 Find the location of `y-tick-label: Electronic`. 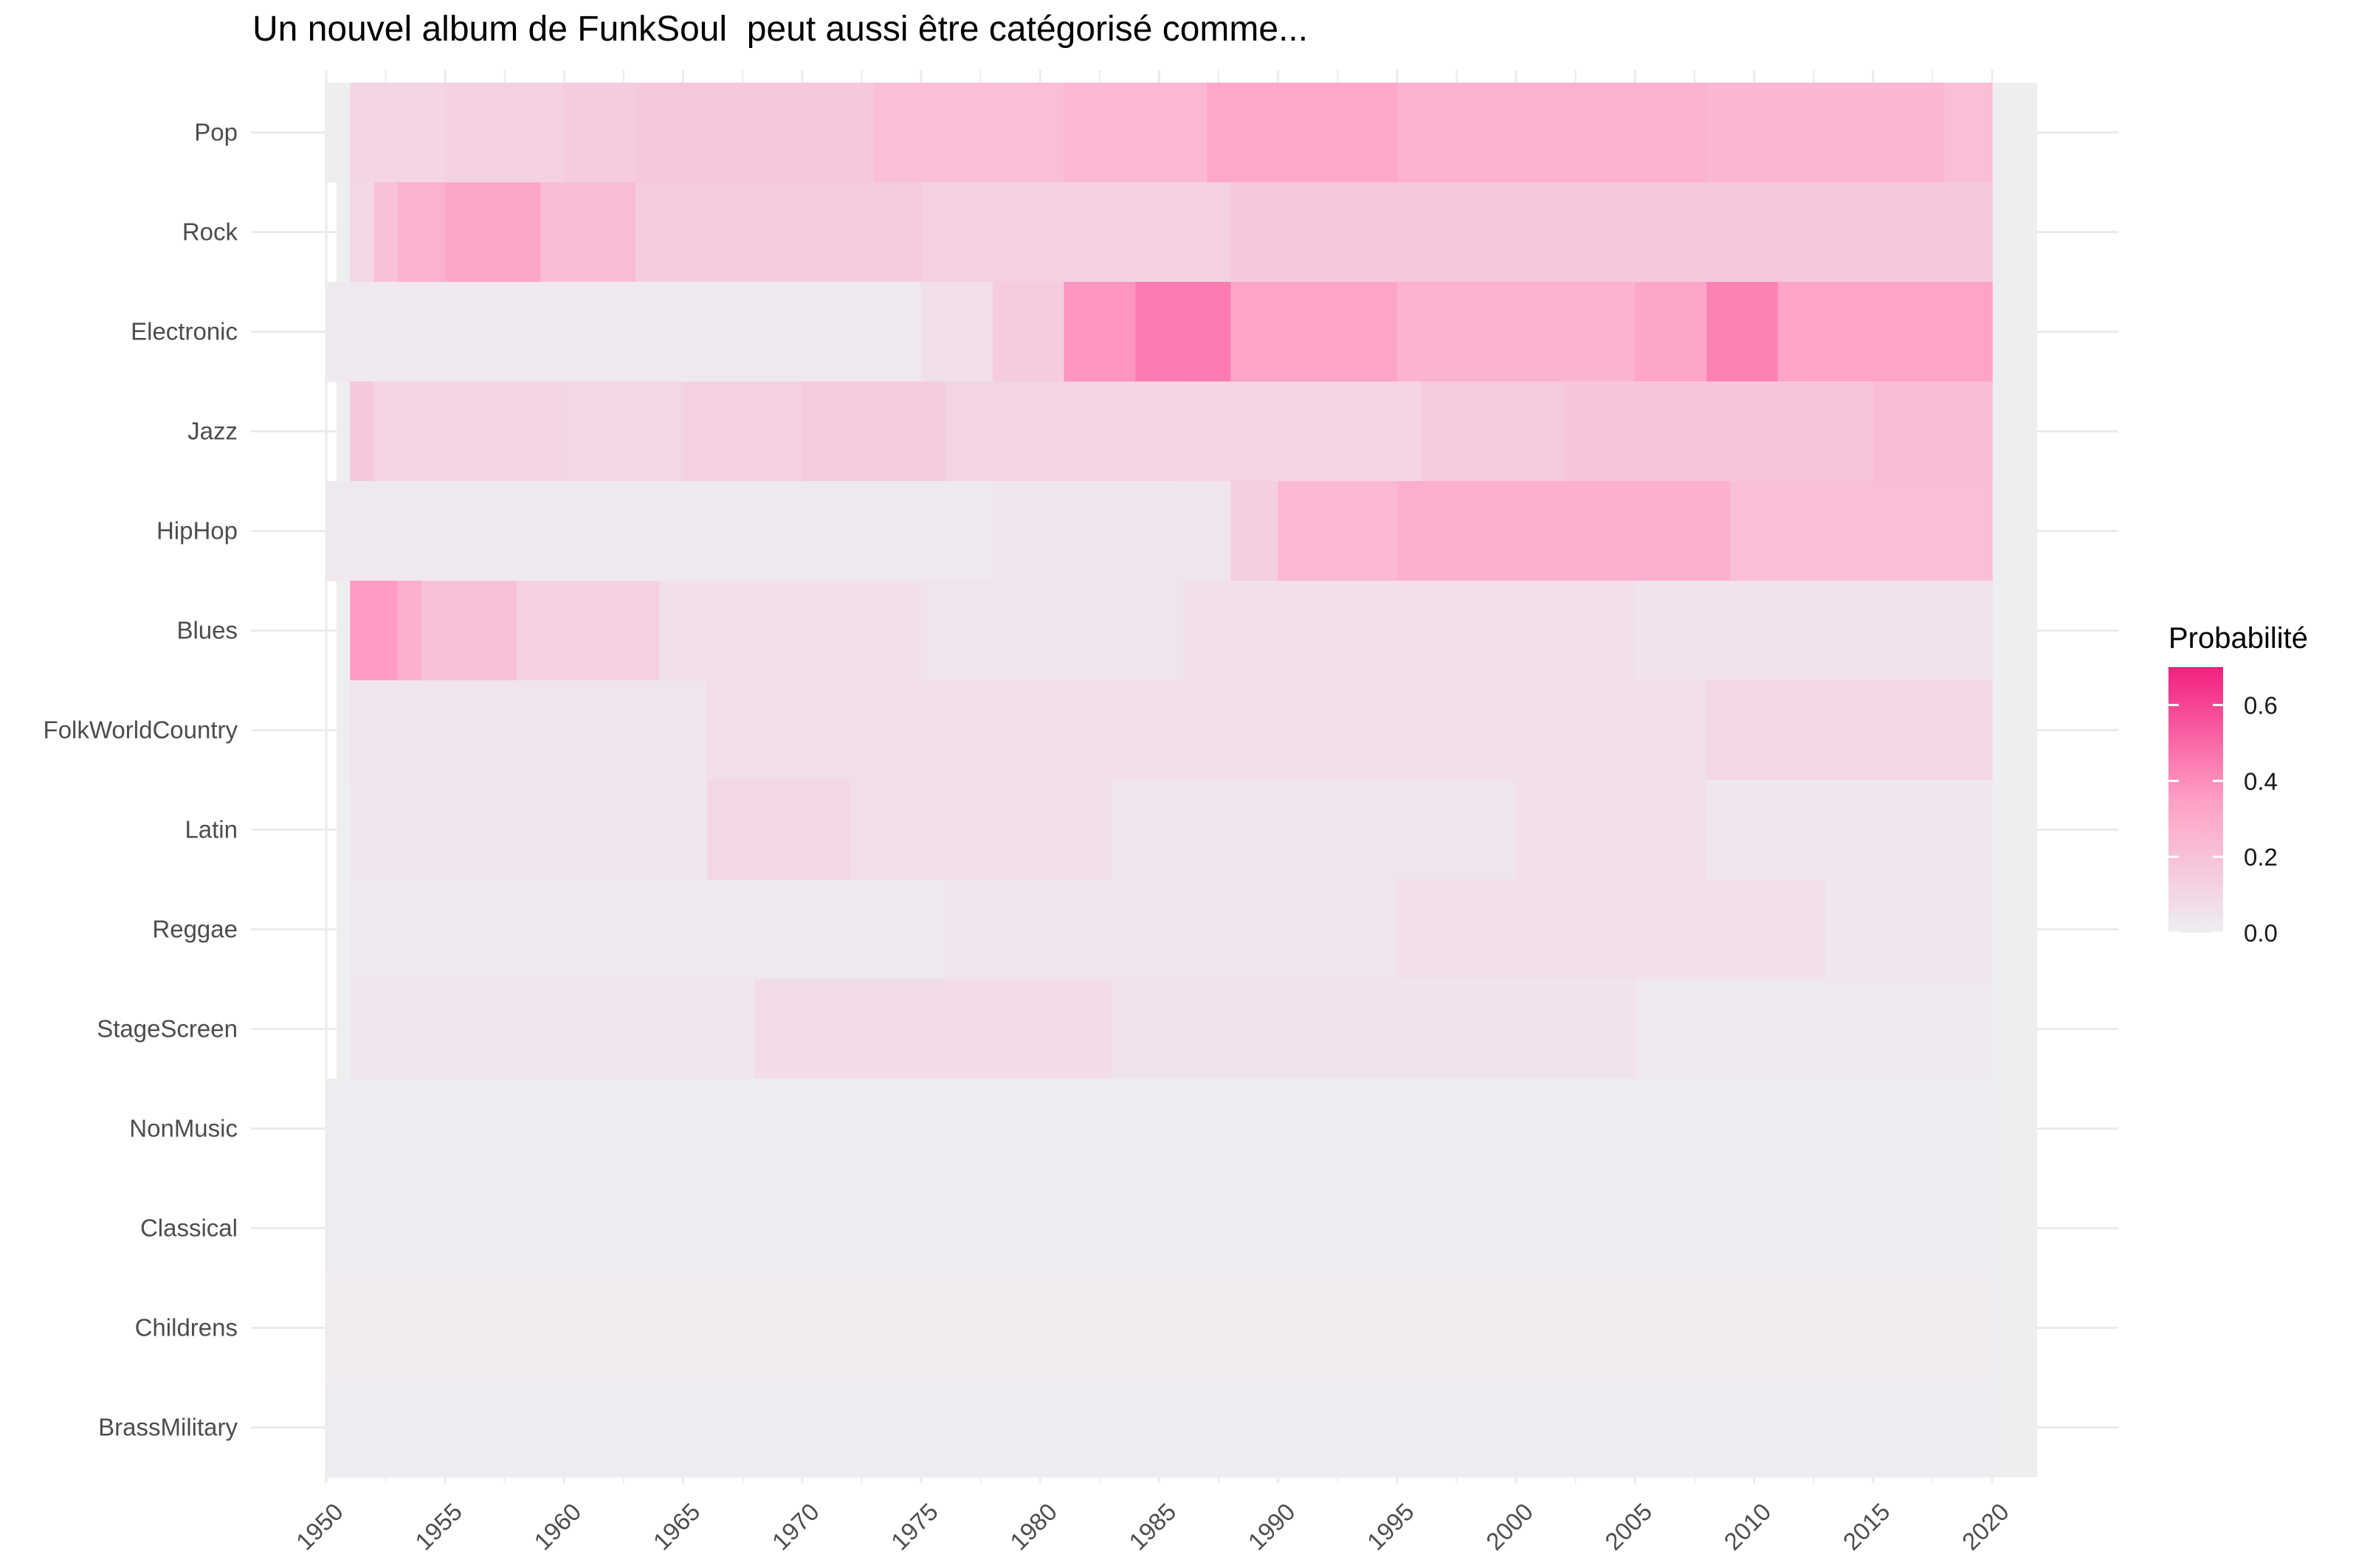

y-tick-label: Electronic is located at coordinates (184, 331).